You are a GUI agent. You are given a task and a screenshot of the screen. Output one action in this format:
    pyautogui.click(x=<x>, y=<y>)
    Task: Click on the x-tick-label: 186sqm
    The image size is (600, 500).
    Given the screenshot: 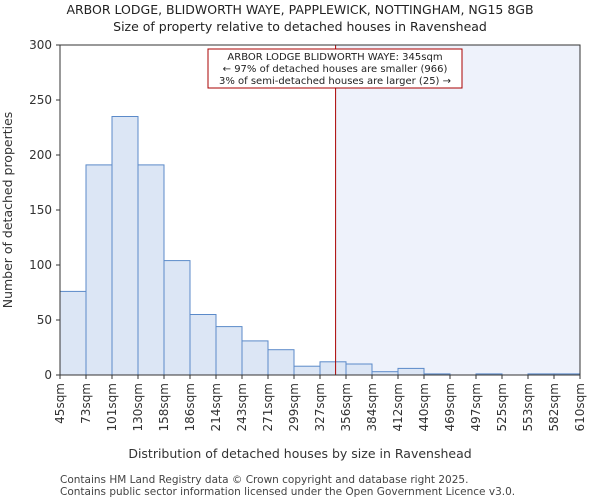 What is the action you would take?
    pyautogui.click(x=190, y=407)
    